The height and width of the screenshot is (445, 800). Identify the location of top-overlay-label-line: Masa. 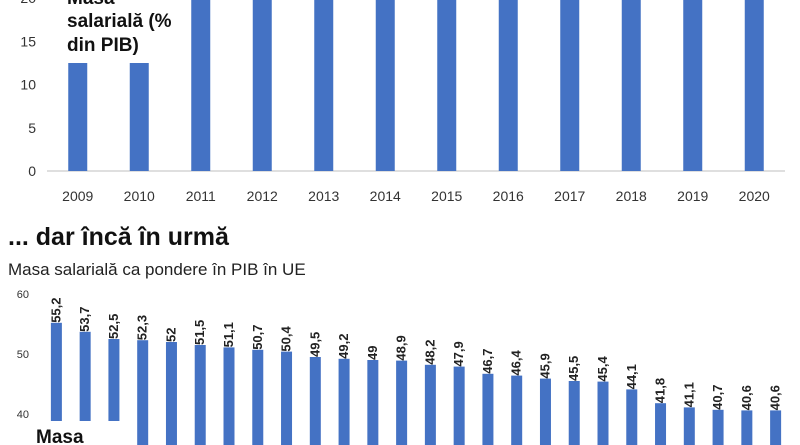
(91, 4).